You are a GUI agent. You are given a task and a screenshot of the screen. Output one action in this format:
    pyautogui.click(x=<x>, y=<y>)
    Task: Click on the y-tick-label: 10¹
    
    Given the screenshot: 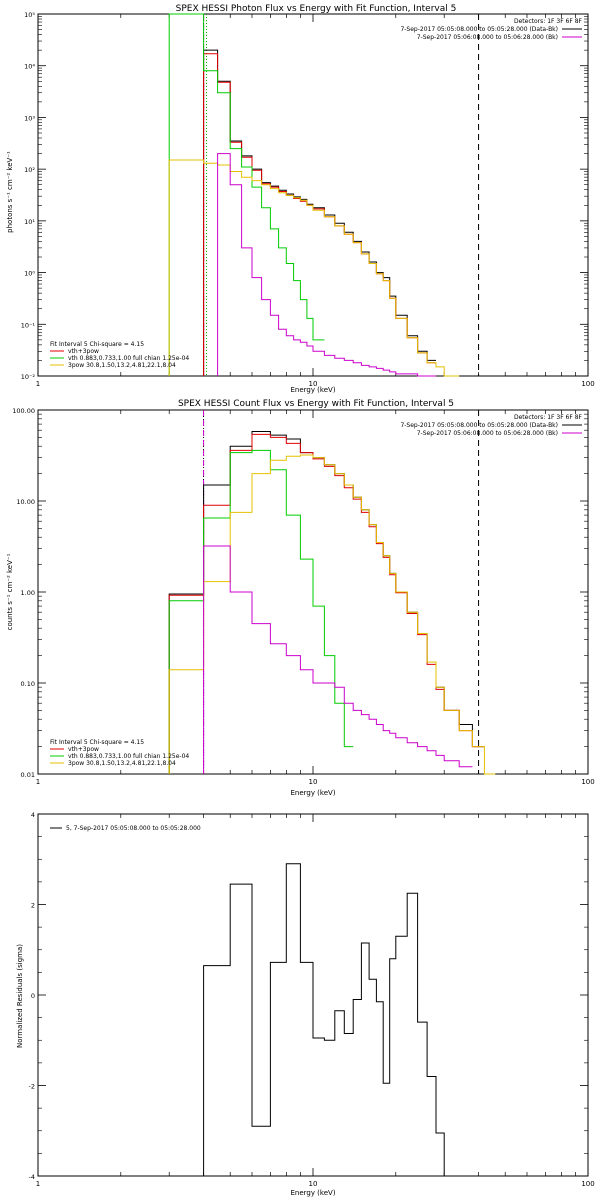 What is the action you would take?
    pyautogui.click(x=29, y=222)
    